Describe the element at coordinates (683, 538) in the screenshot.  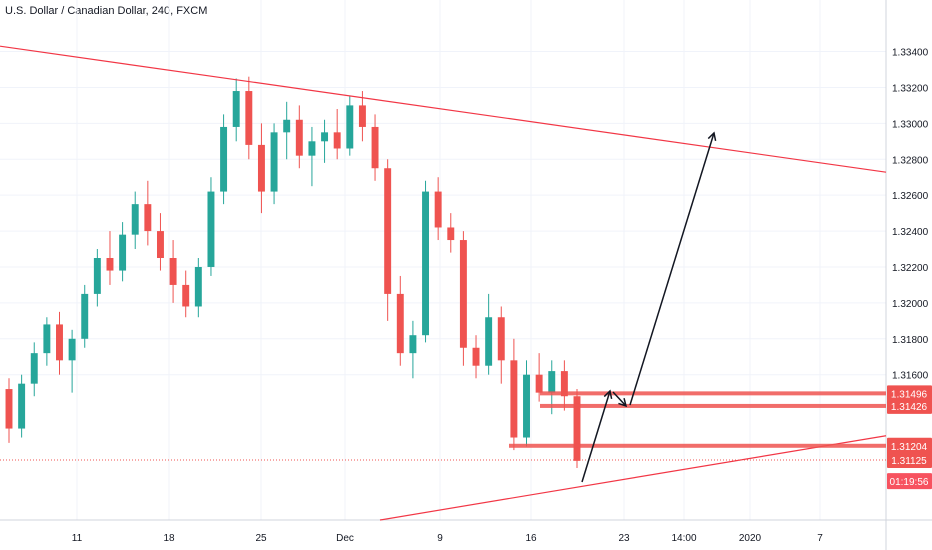
I see `x-tick-label: 14:00` at that location.